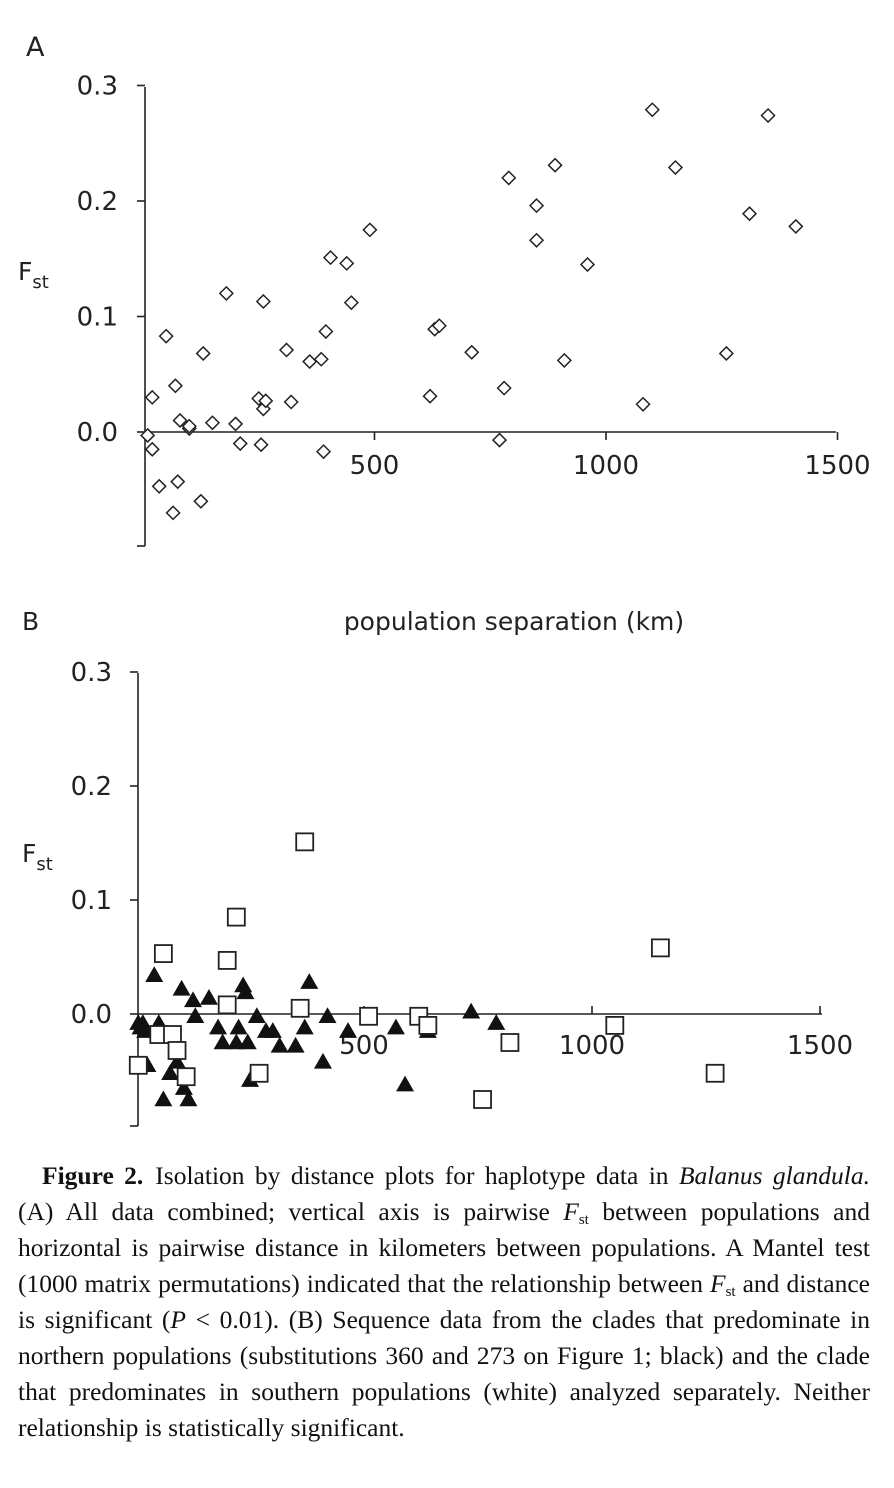 The image size is (894, 1488). Describe the element at coordinates (35, 47) in the screenshot. I see `panel-a-label: A` at that location.